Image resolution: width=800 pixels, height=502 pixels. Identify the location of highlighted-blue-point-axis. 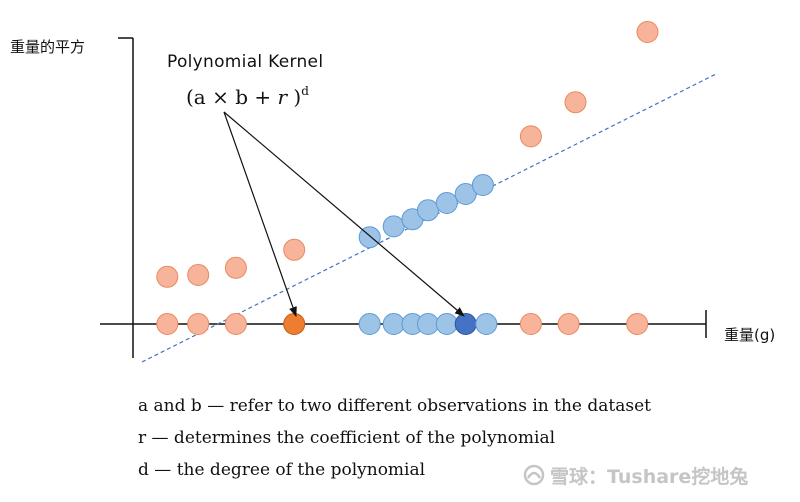
(465, 324).